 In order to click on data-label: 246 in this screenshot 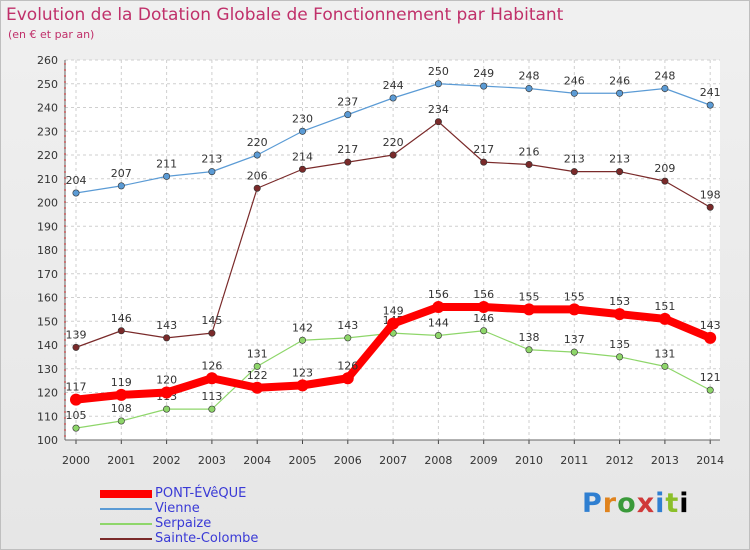, I will do `click(574, 80)`.